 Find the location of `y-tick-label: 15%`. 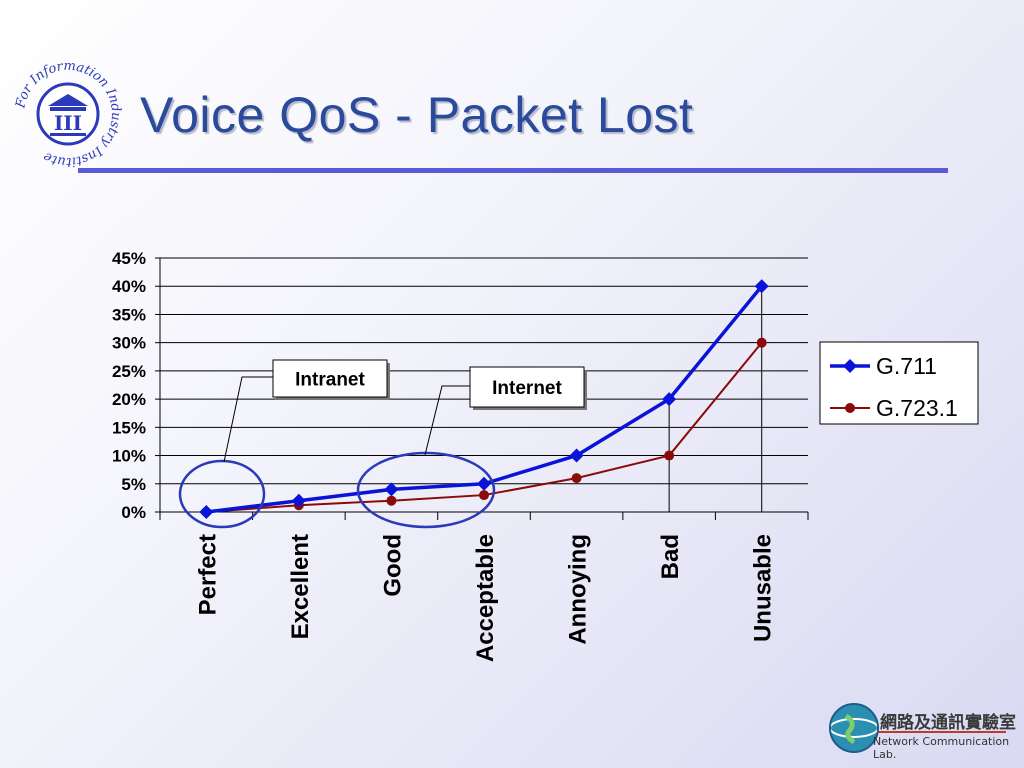

y-tick-label: 15% is located at coordinates (129, 427).